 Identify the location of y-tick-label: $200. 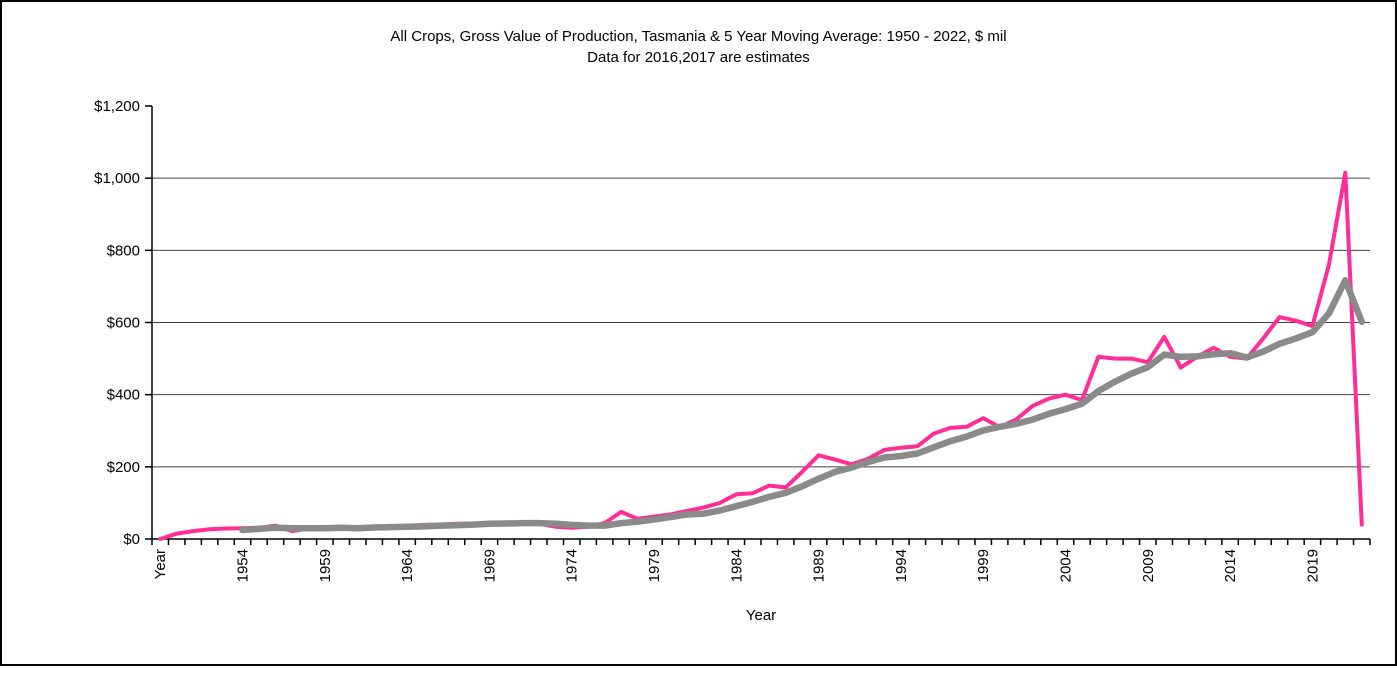
(123, 467).